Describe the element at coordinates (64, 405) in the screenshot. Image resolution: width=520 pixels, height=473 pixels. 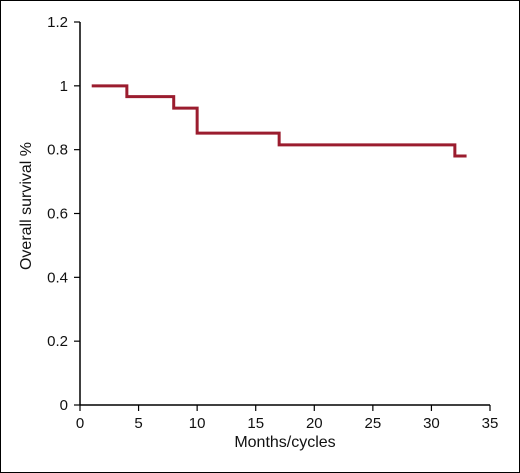
I see `y-tick-label: 0` at that location.